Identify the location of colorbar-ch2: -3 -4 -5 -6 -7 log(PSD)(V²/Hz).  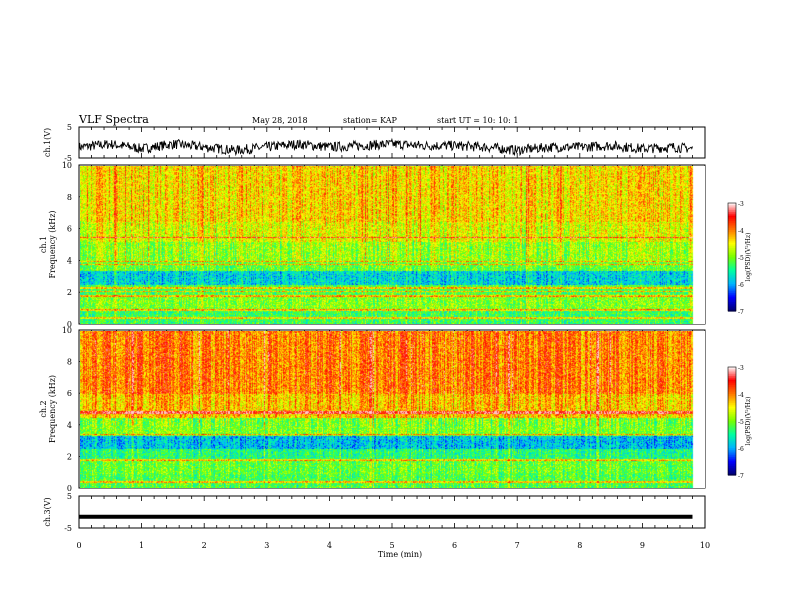
(739, 422).